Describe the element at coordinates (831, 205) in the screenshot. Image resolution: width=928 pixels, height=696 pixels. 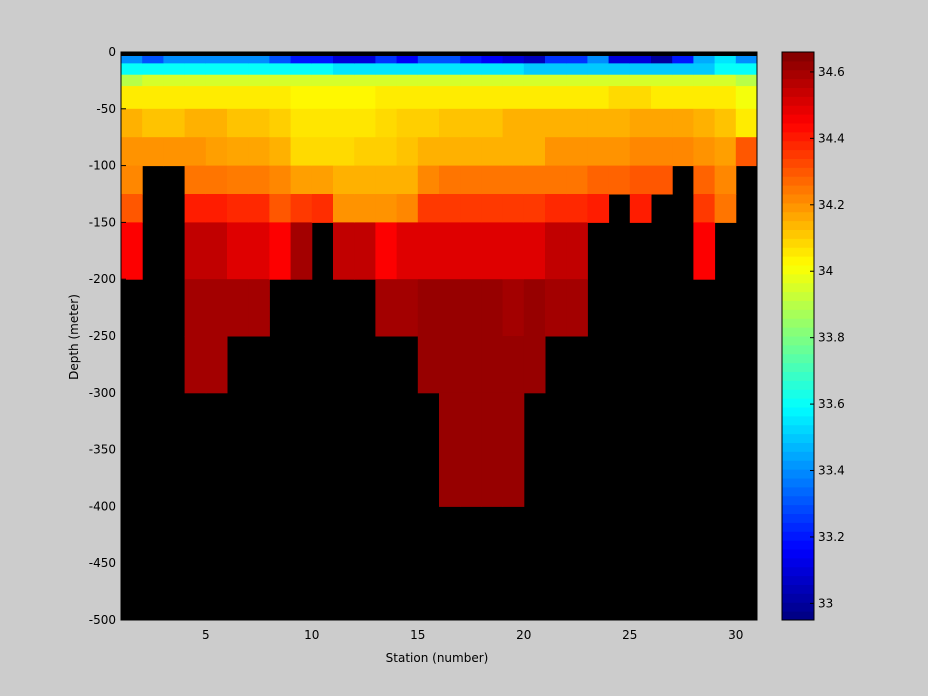
I see `colorbar-tick-label: 34.2` at that location.